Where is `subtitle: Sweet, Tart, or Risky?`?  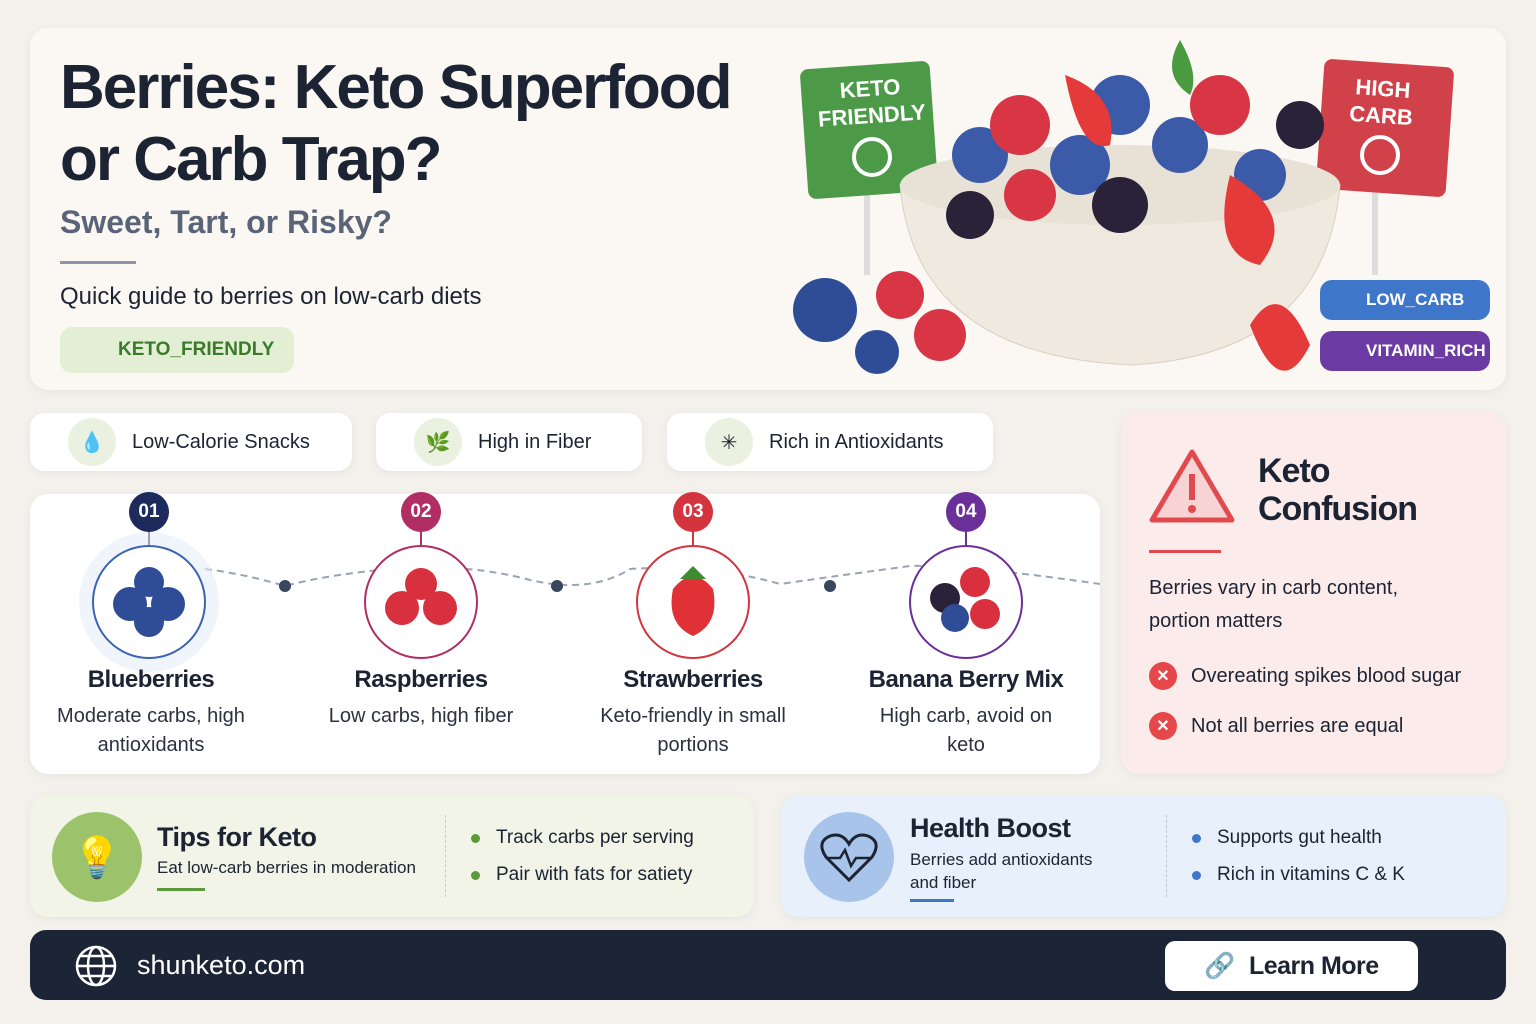 subtitle: Sweet, Tart, or Risky? is located at coordinates (226, 222).